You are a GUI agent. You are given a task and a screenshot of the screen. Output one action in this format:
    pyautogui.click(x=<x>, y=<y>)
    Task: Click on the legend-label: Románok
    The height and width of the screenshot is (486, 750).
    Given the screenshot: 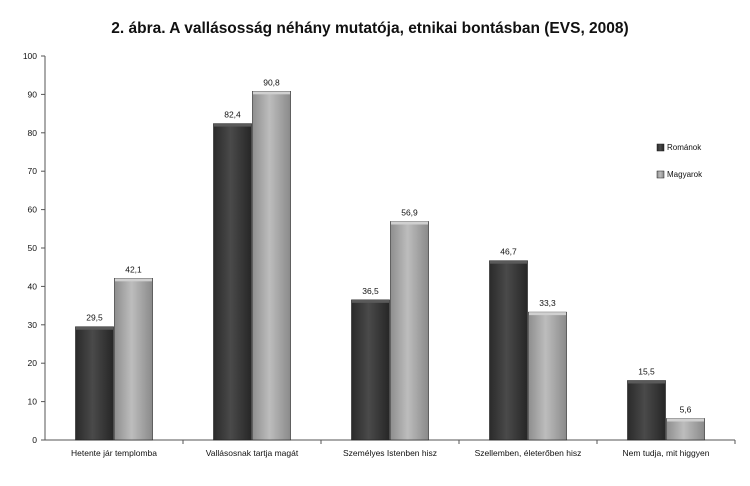 What is the action you would take?
    pyautogui.click(x=684, y=147)
    